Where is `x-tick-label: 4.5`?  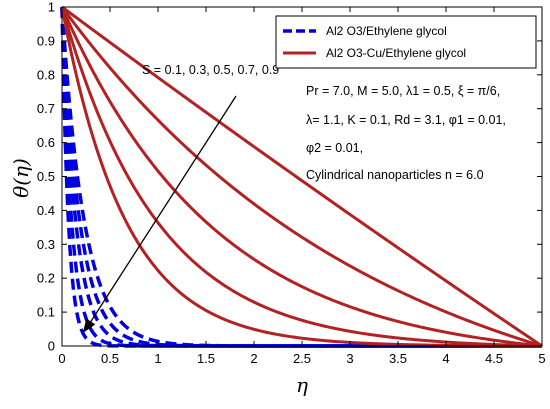 x-tick-label: 4.5 is located at coordinates (494, 358).